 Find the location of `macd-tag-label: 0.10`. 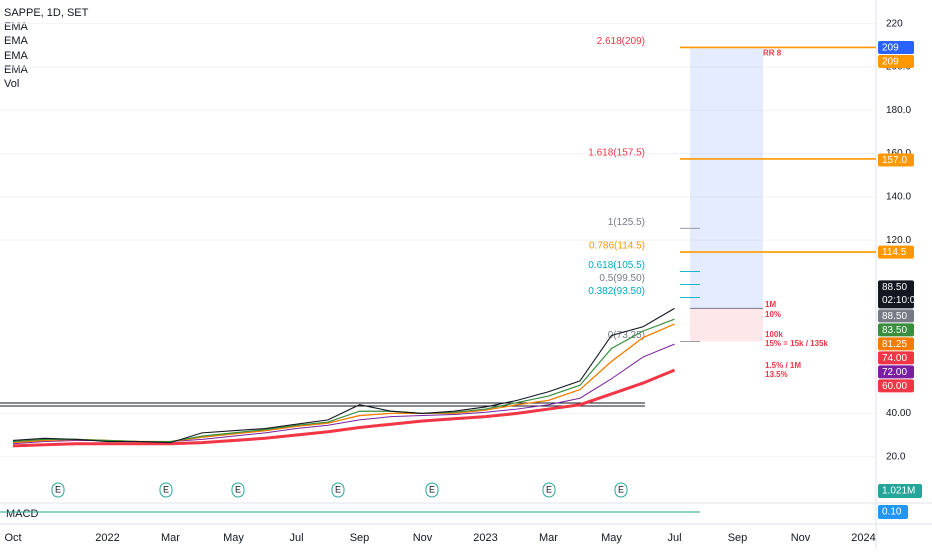

macd-tag-label: 0.10 is located at coordinates (892, 512).